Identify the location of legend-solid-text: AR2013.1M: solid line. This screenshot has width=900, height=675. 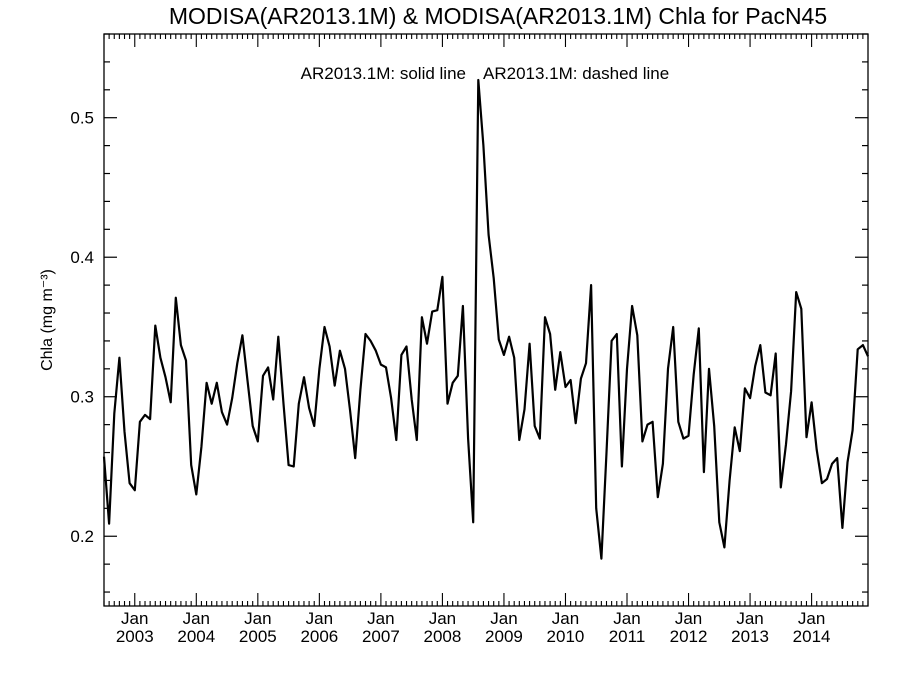
(383, 73).